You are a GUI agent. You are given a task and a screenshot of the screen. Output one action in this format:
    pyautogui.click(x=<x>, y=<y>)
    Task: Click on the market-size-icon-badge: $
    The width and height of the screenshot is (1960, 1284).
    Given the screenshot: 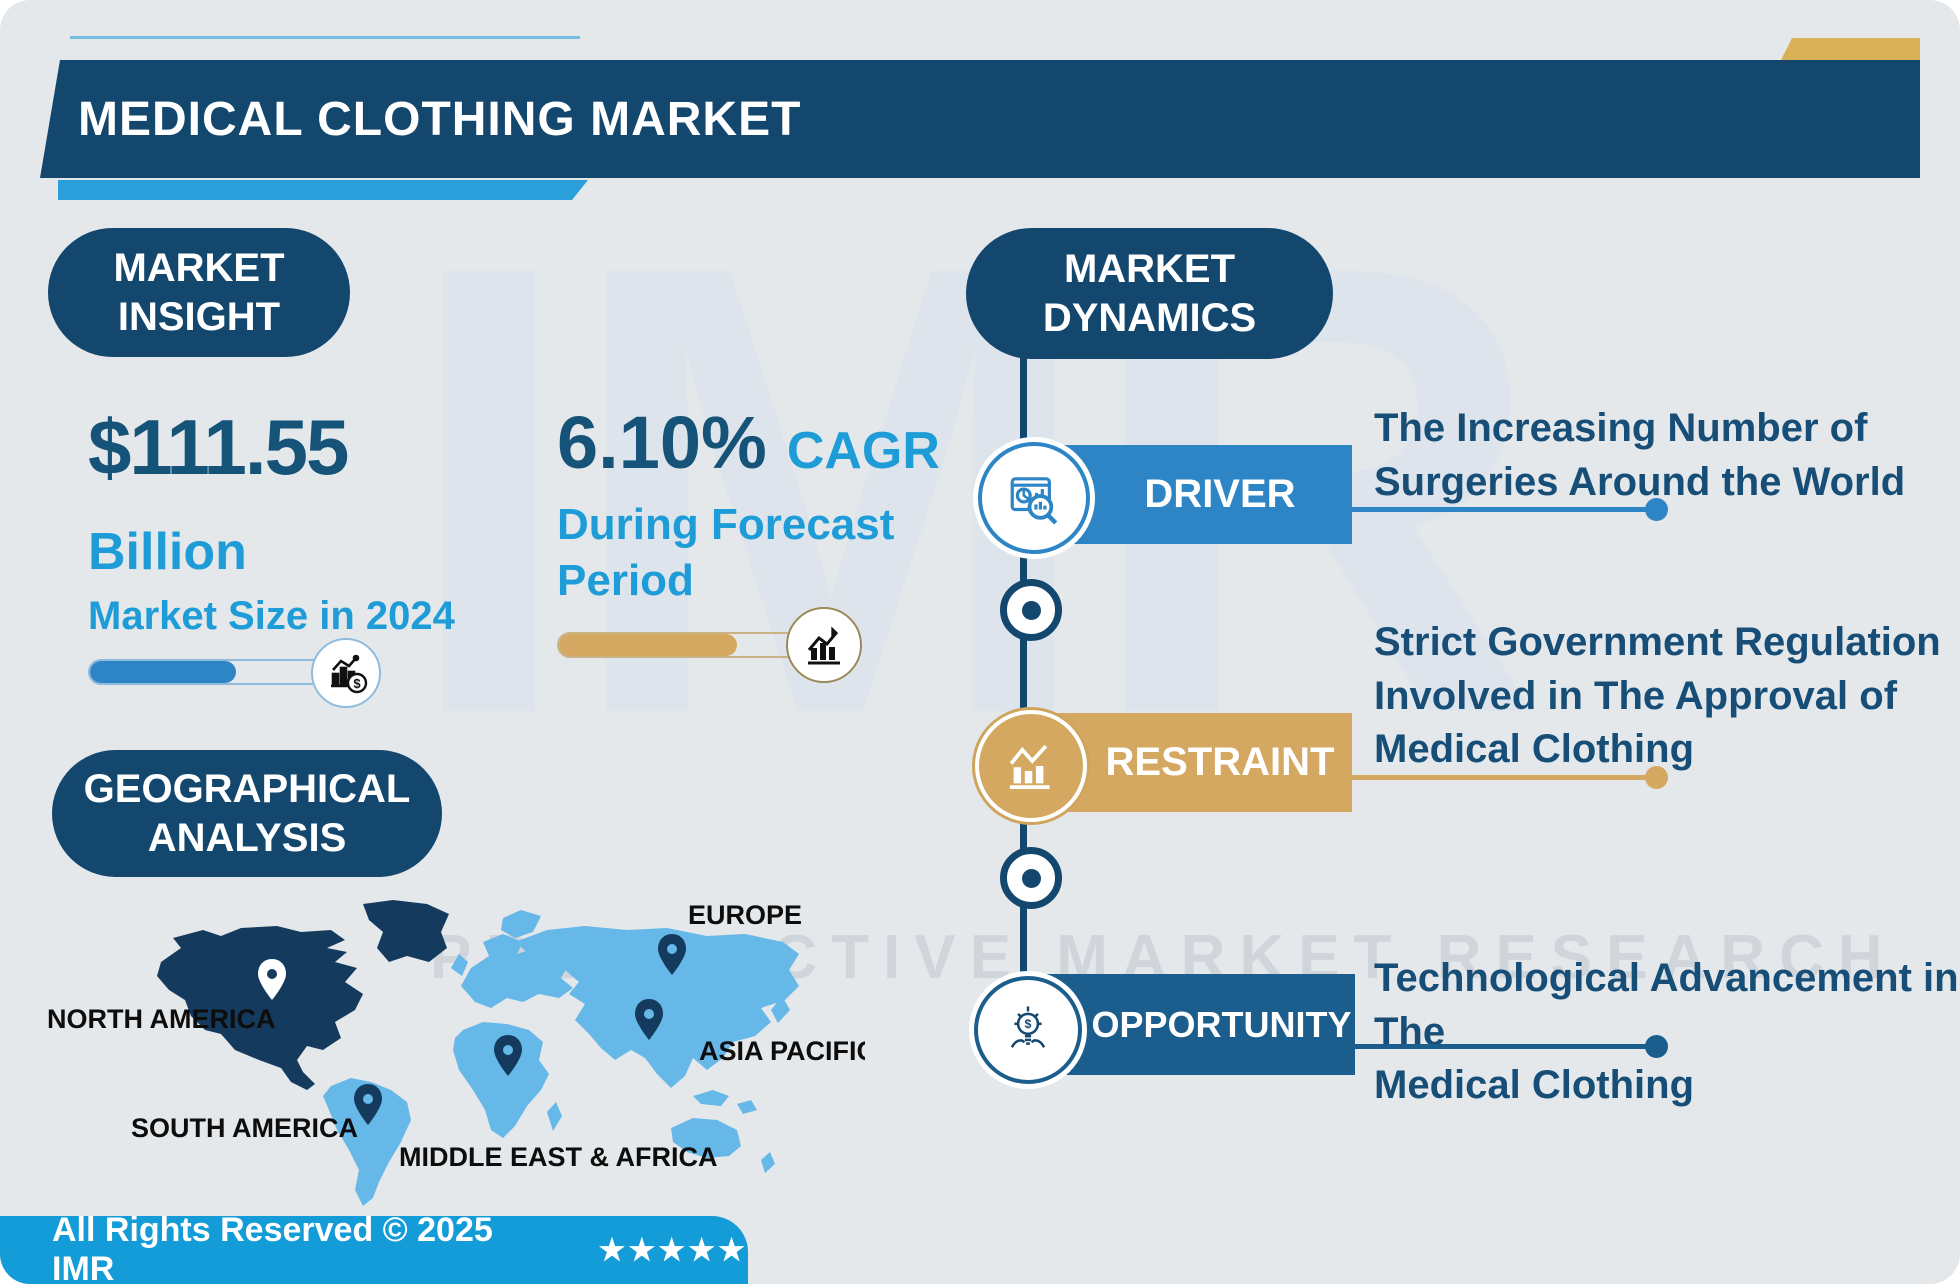 What is the action you would take?
    pyautogui.click(x=346, y=673)
    